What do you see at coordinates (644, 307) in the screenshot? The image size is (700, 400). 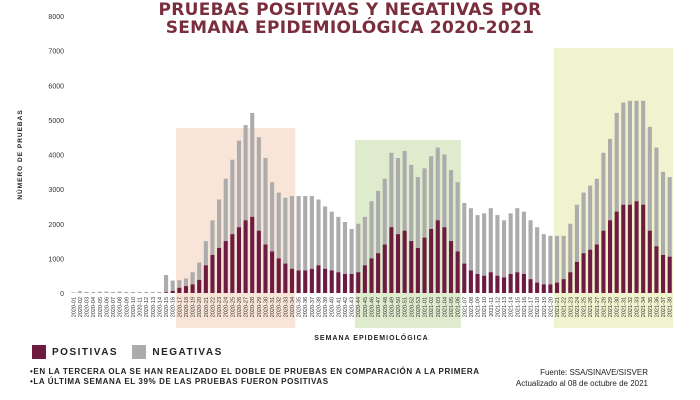 I see `x-tick-label: 2021-34` at bounding box center [644, 307].